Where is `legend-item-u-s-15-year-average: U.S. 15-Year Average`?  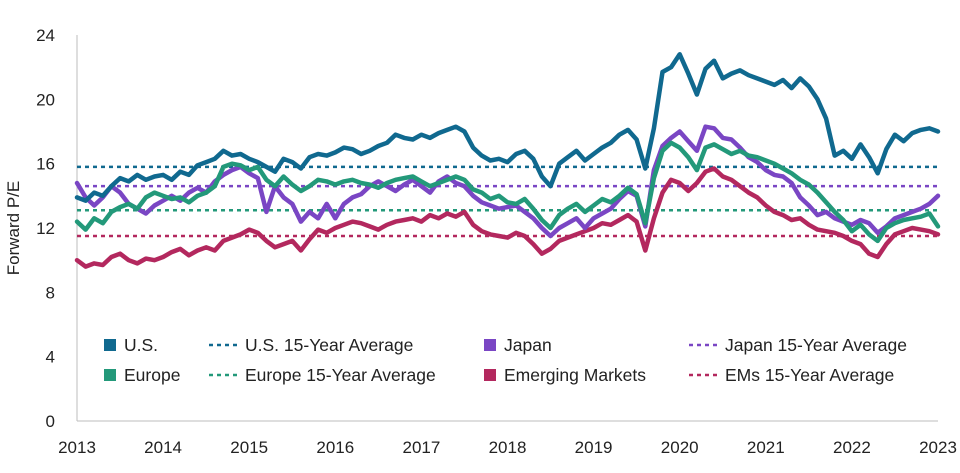
legend-item-u-s-15-year-average: U.S. 15-Year Average is located at coordinates (311, 345).